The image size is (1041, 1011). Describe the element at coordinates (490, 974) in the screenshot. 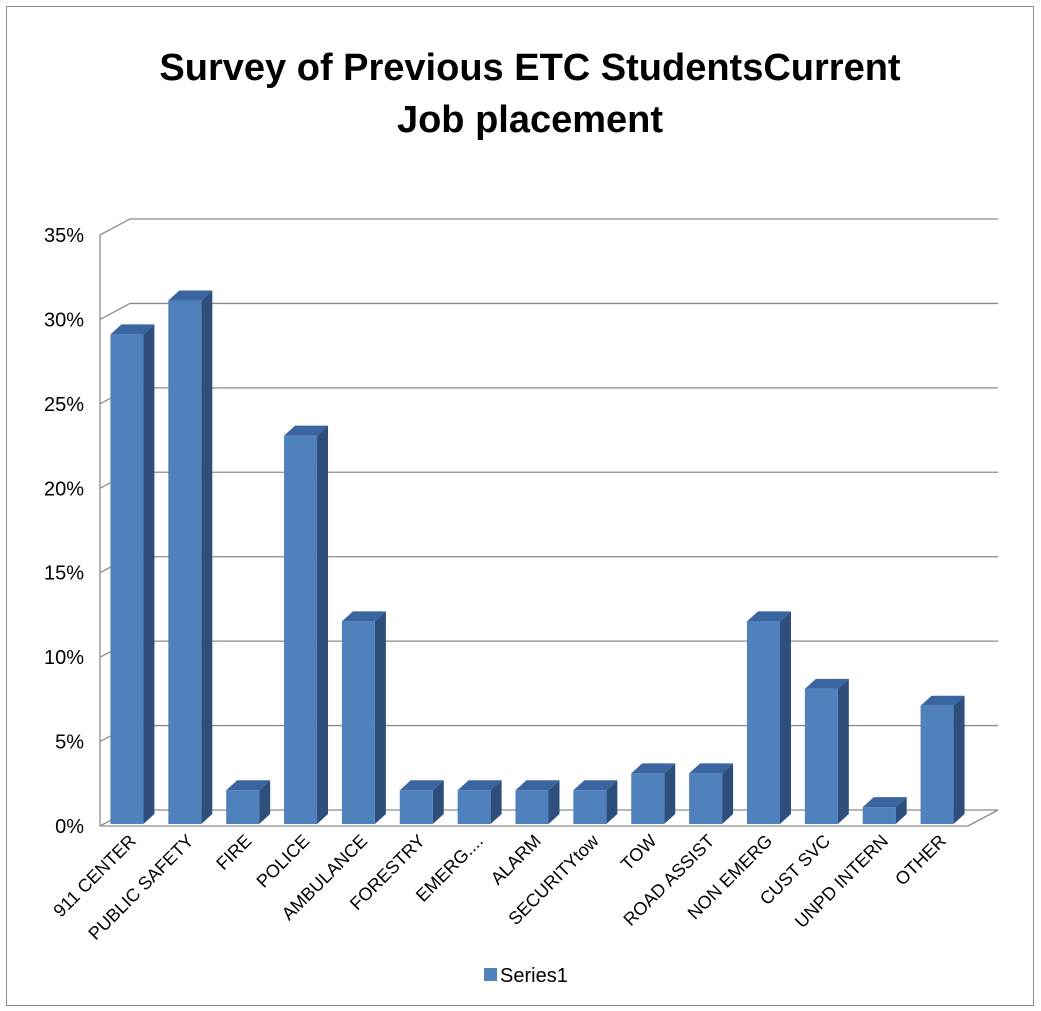

I see `legend-swatch` at that location.